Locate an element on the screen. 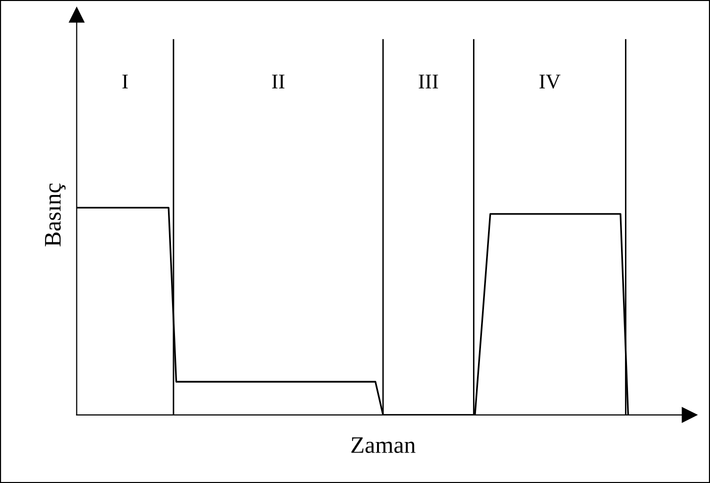 The width and height of the screenshot is (710, 483). text: III is located at coordinates (428, 81).